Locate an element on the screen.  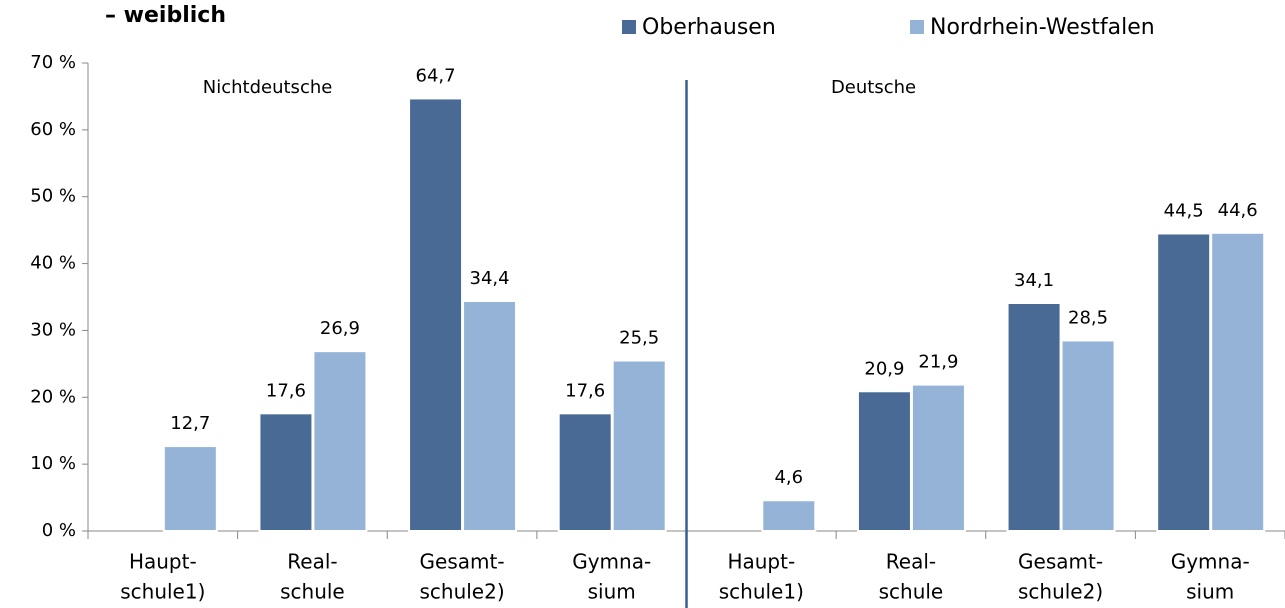
y-tick-label: 70 % is located at coordinates (53, 62).